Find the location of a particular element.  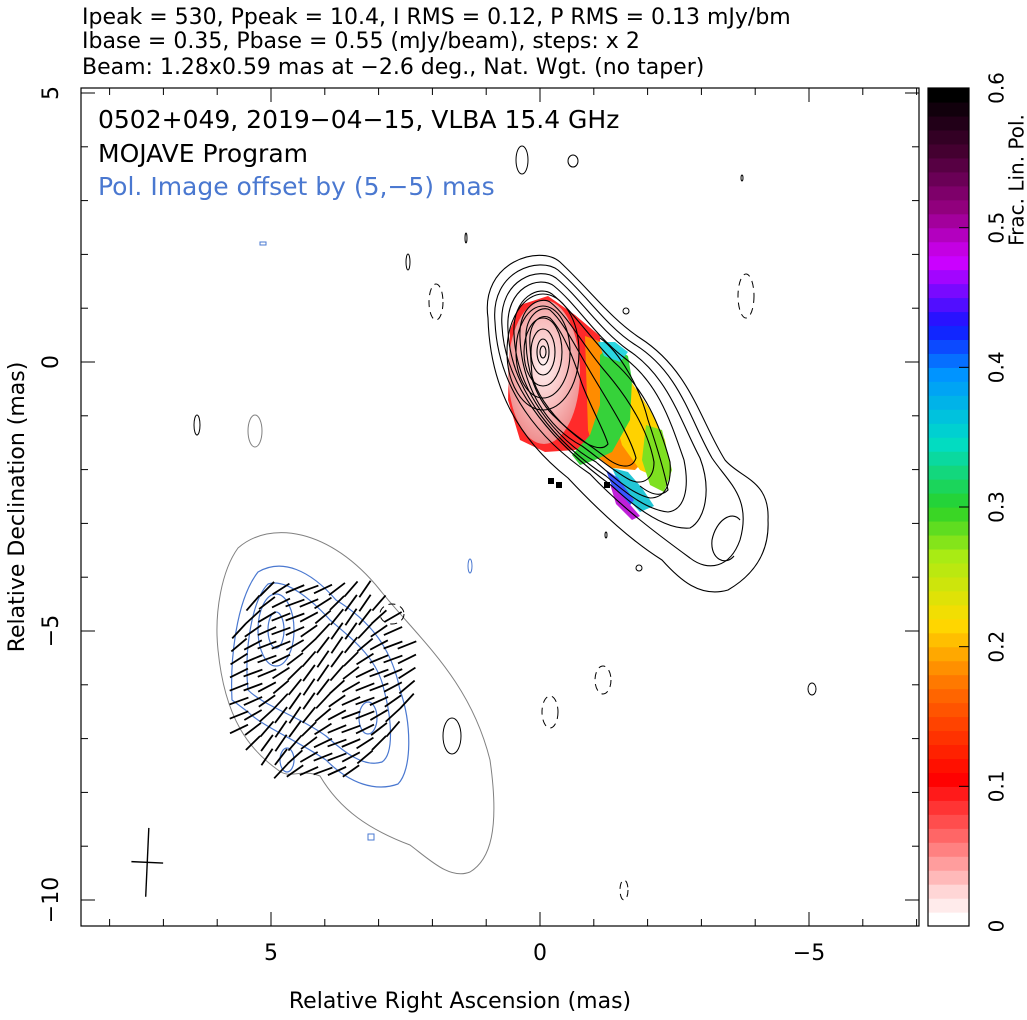

y-tick-label: −10 is located at coordinates (51, 900).